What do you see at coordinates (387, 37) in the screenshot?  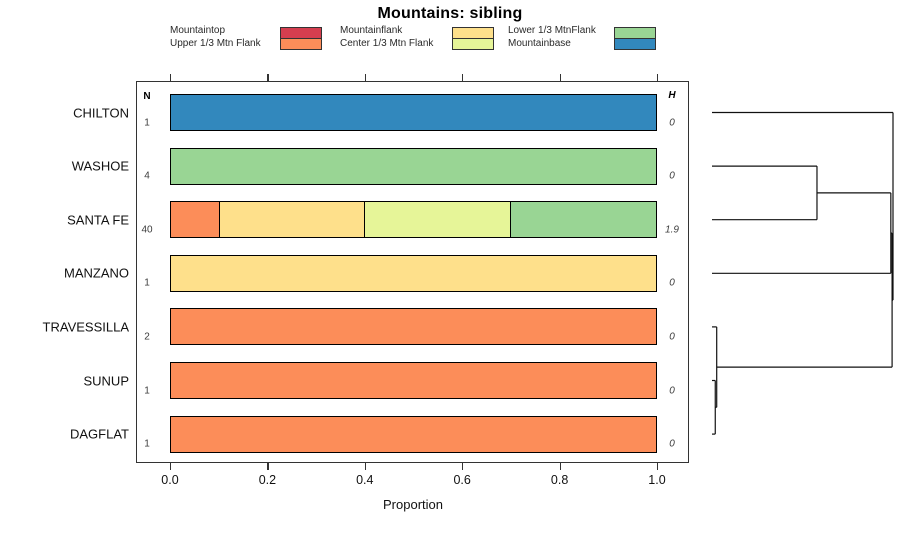 I see `legend-labels: Mountainflank Center 1/3 Mtn Flank` at bounding box center [387, 37].